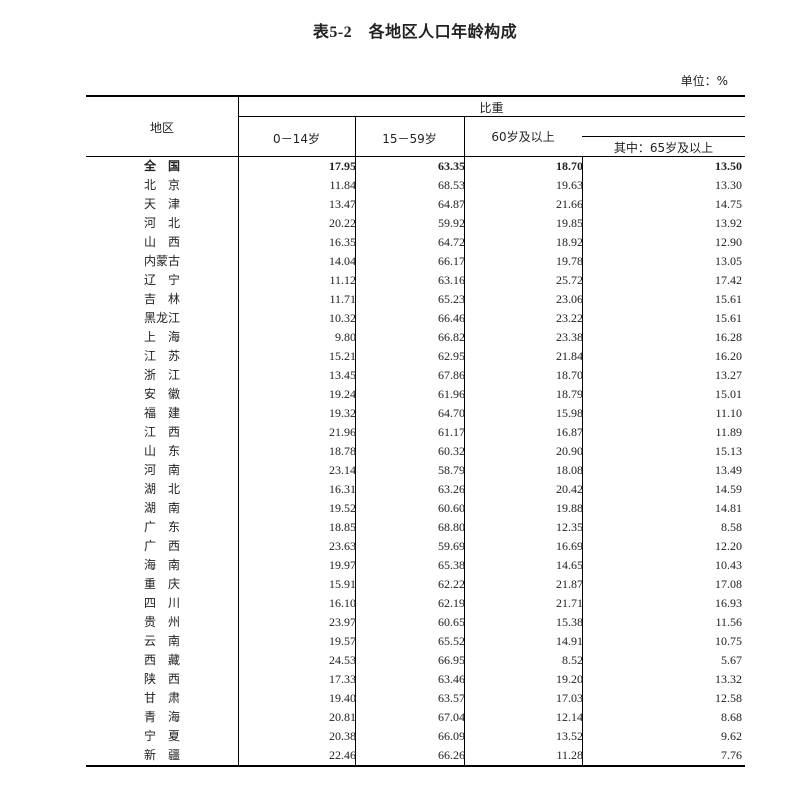 Image resolution: width=809 pixels, height=785 pixels. I want to click on value-cell-col1: 11.84, so click(342, 185).